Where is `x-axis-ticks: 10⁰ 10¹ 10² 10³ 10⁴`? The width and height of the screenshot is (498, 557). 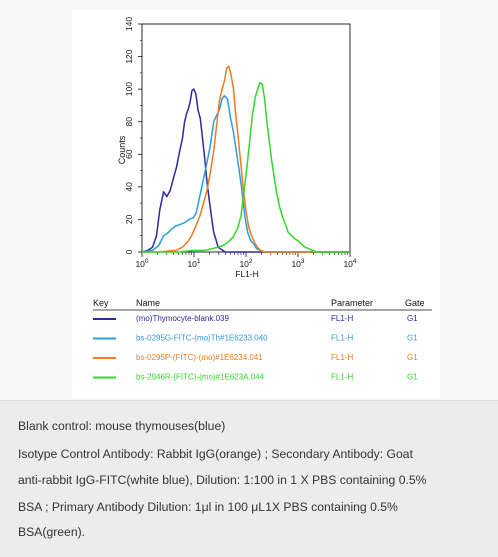
x-axis-ticks: 10⁰ 10¹ 10² 10³ 10⁴ is located at coordinates (246, 260).